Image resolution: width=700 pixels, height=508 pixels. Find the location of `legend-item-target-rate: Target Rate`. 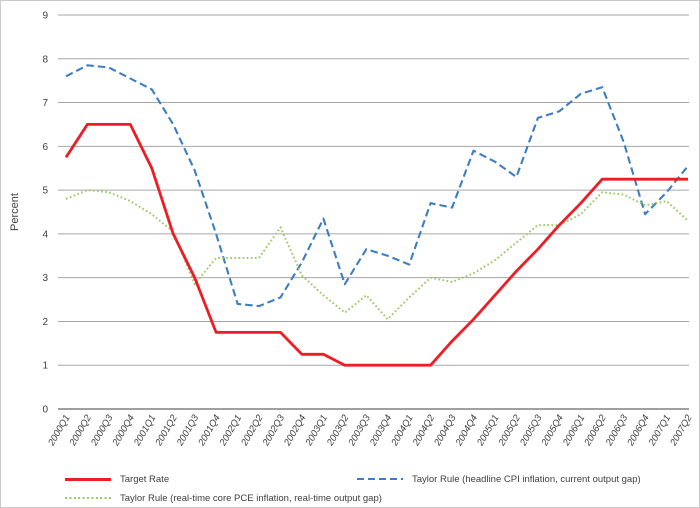

legend-item-target-rate: Target Rate is located at coordinates (117, 479).